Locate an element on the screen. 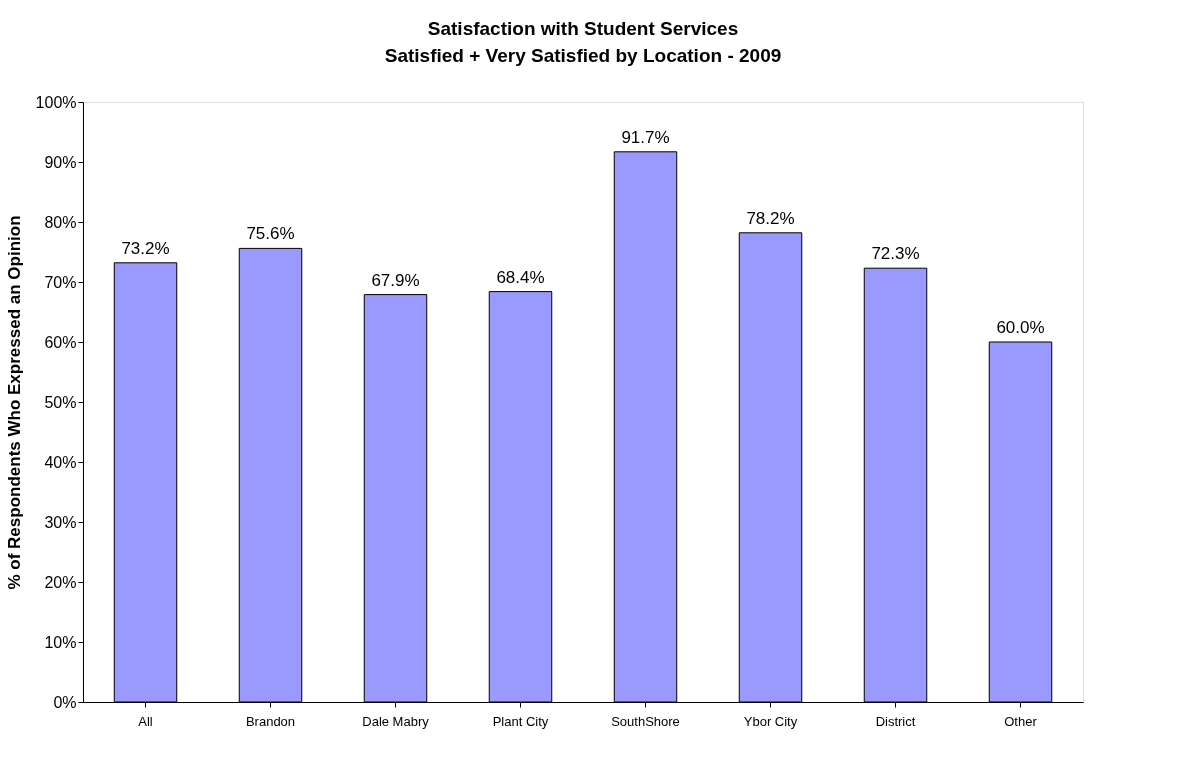  data-label: 73.2% is located at coordinates (145, 248).